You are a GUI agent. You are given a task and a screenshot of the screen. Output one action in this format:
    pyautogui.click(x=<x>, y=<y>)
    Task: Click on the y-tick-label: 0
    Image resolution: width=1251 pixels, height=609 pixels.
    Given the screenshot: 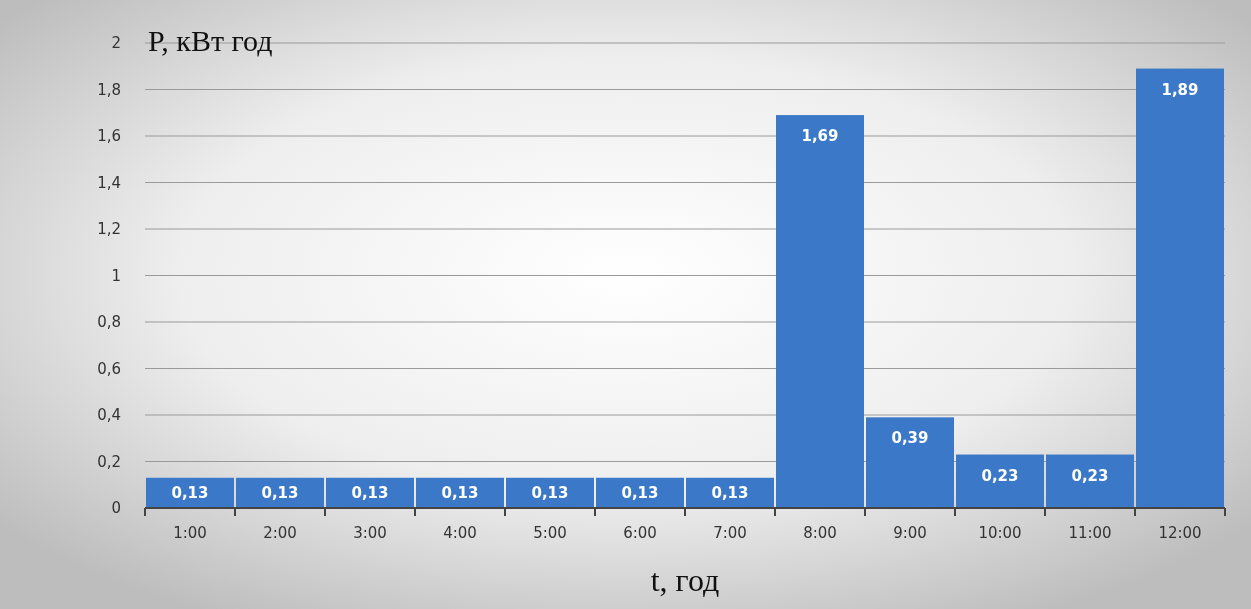 What is the action you would take?
    pyautogui.click(x=116, y=508)
    